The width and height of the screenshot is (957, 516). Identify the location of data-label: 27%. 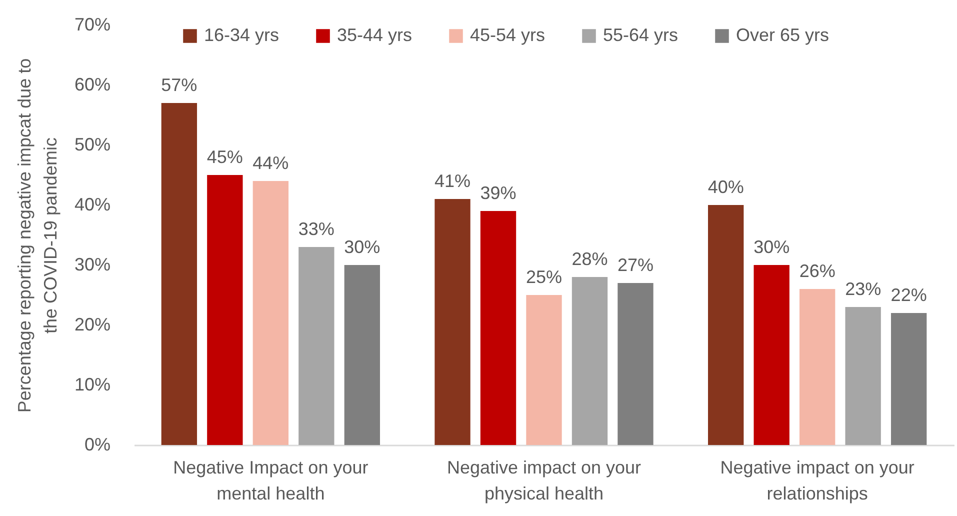
(635, 265).